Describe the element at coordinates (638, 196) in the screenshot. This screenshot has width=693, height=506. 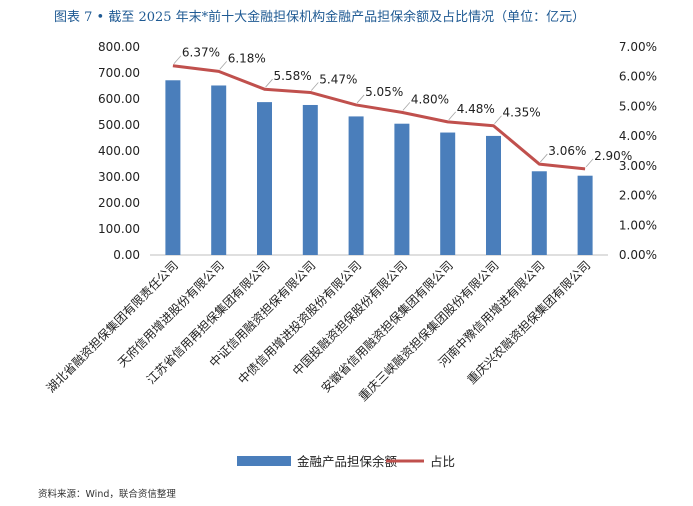
I see `right-axis-tick: 2.00%` at that location.